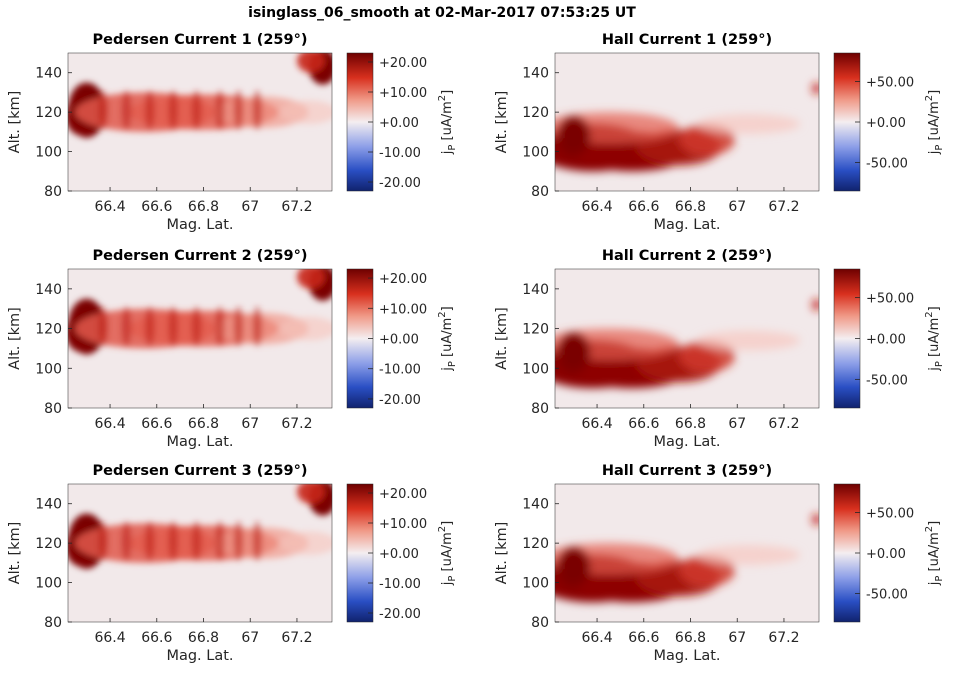 Image resolution: width=975 pixels, height=675 pixels. Describe the element at coordinates (200, 471) in the screenshot. I see `panel-title: Pedersen Current 3 (259°)` at that location.